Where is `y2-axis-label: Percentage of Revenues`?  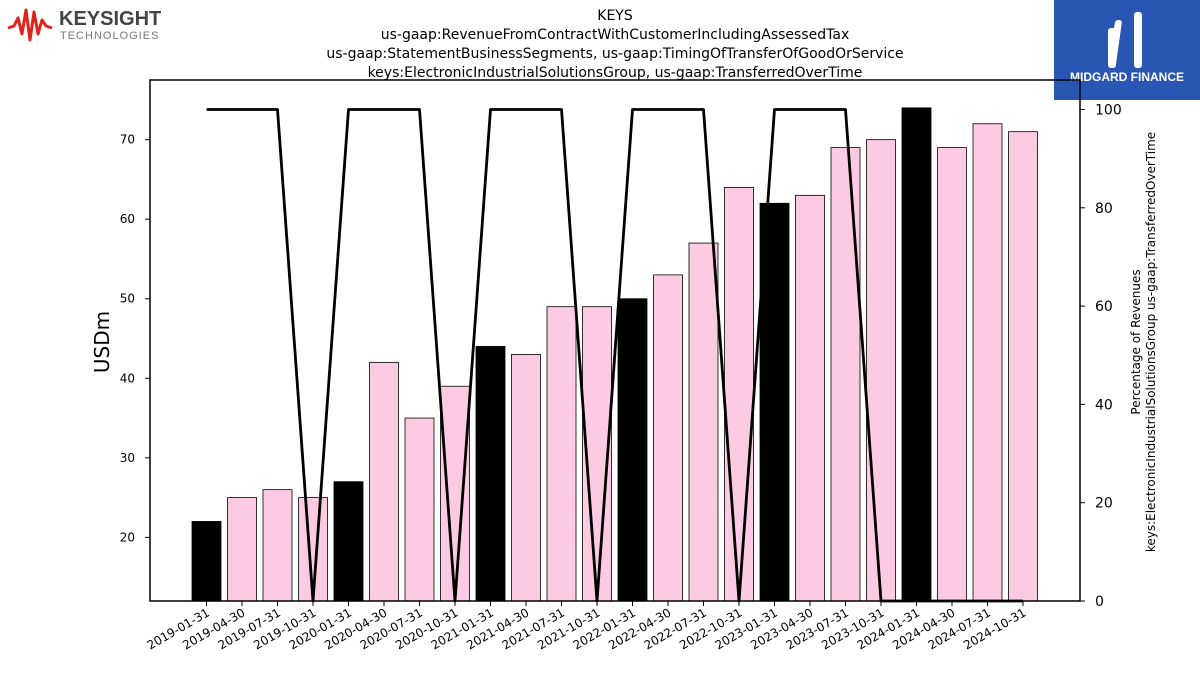 y2-axis-label: Percentage of Revenues is located at coordinates (1136, 341).